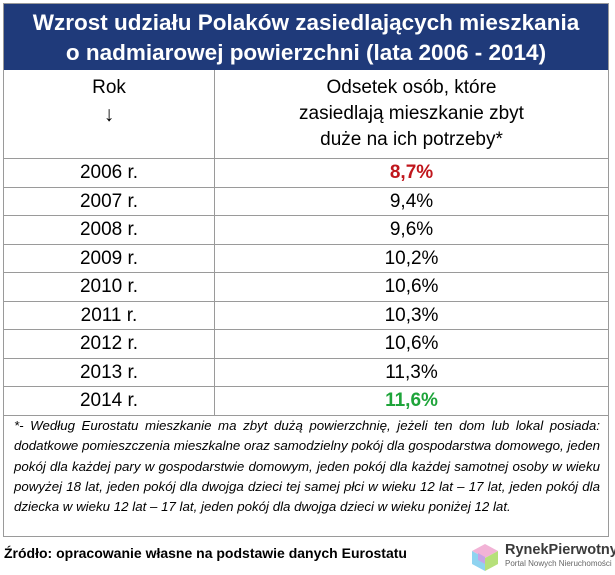 This screenshot has width=615, height=575. What do you see at coordinates (411, 139) in the screenshot?
I see `header-value-line-3: duże na ich potrzeby*` at bounding box center [411, 139].